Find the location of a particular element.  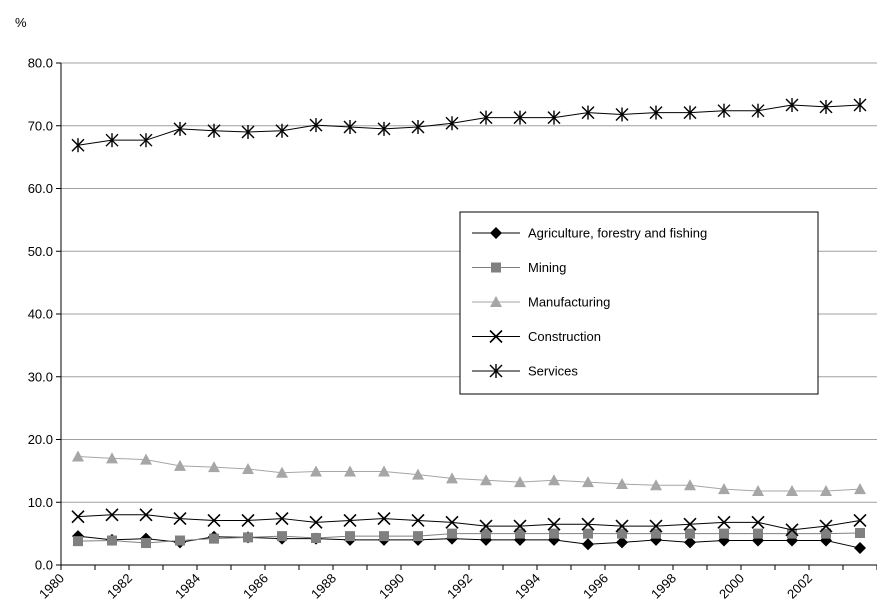

y-tick-label: 20.0 is located at coordinates (40, 439).